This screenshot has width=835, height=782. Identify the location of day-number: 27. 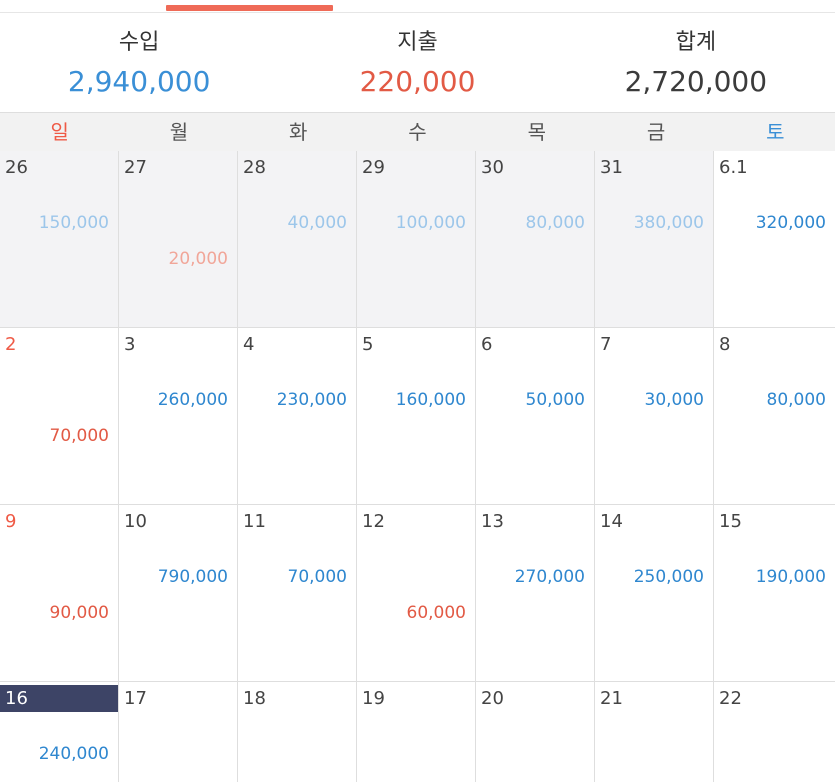
(135, 167).